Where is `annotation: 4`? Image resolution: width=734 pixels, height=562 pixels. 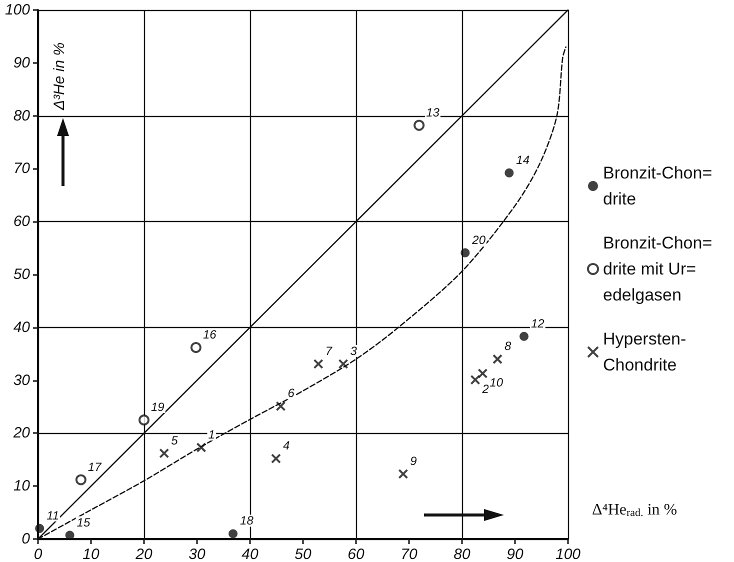
annotation: 4 is located at coordinates (286, 445).